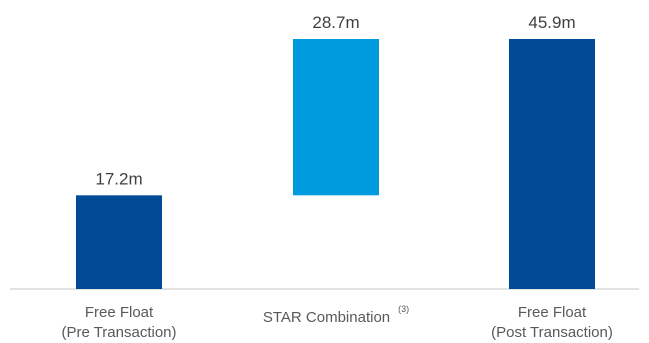 Image resolution: width=649 pixels, height=343 pixels. Describe the element at coordinates (552, 332) in the screenshot. I see `category-label-line2: (Post Transaction)` at that location.